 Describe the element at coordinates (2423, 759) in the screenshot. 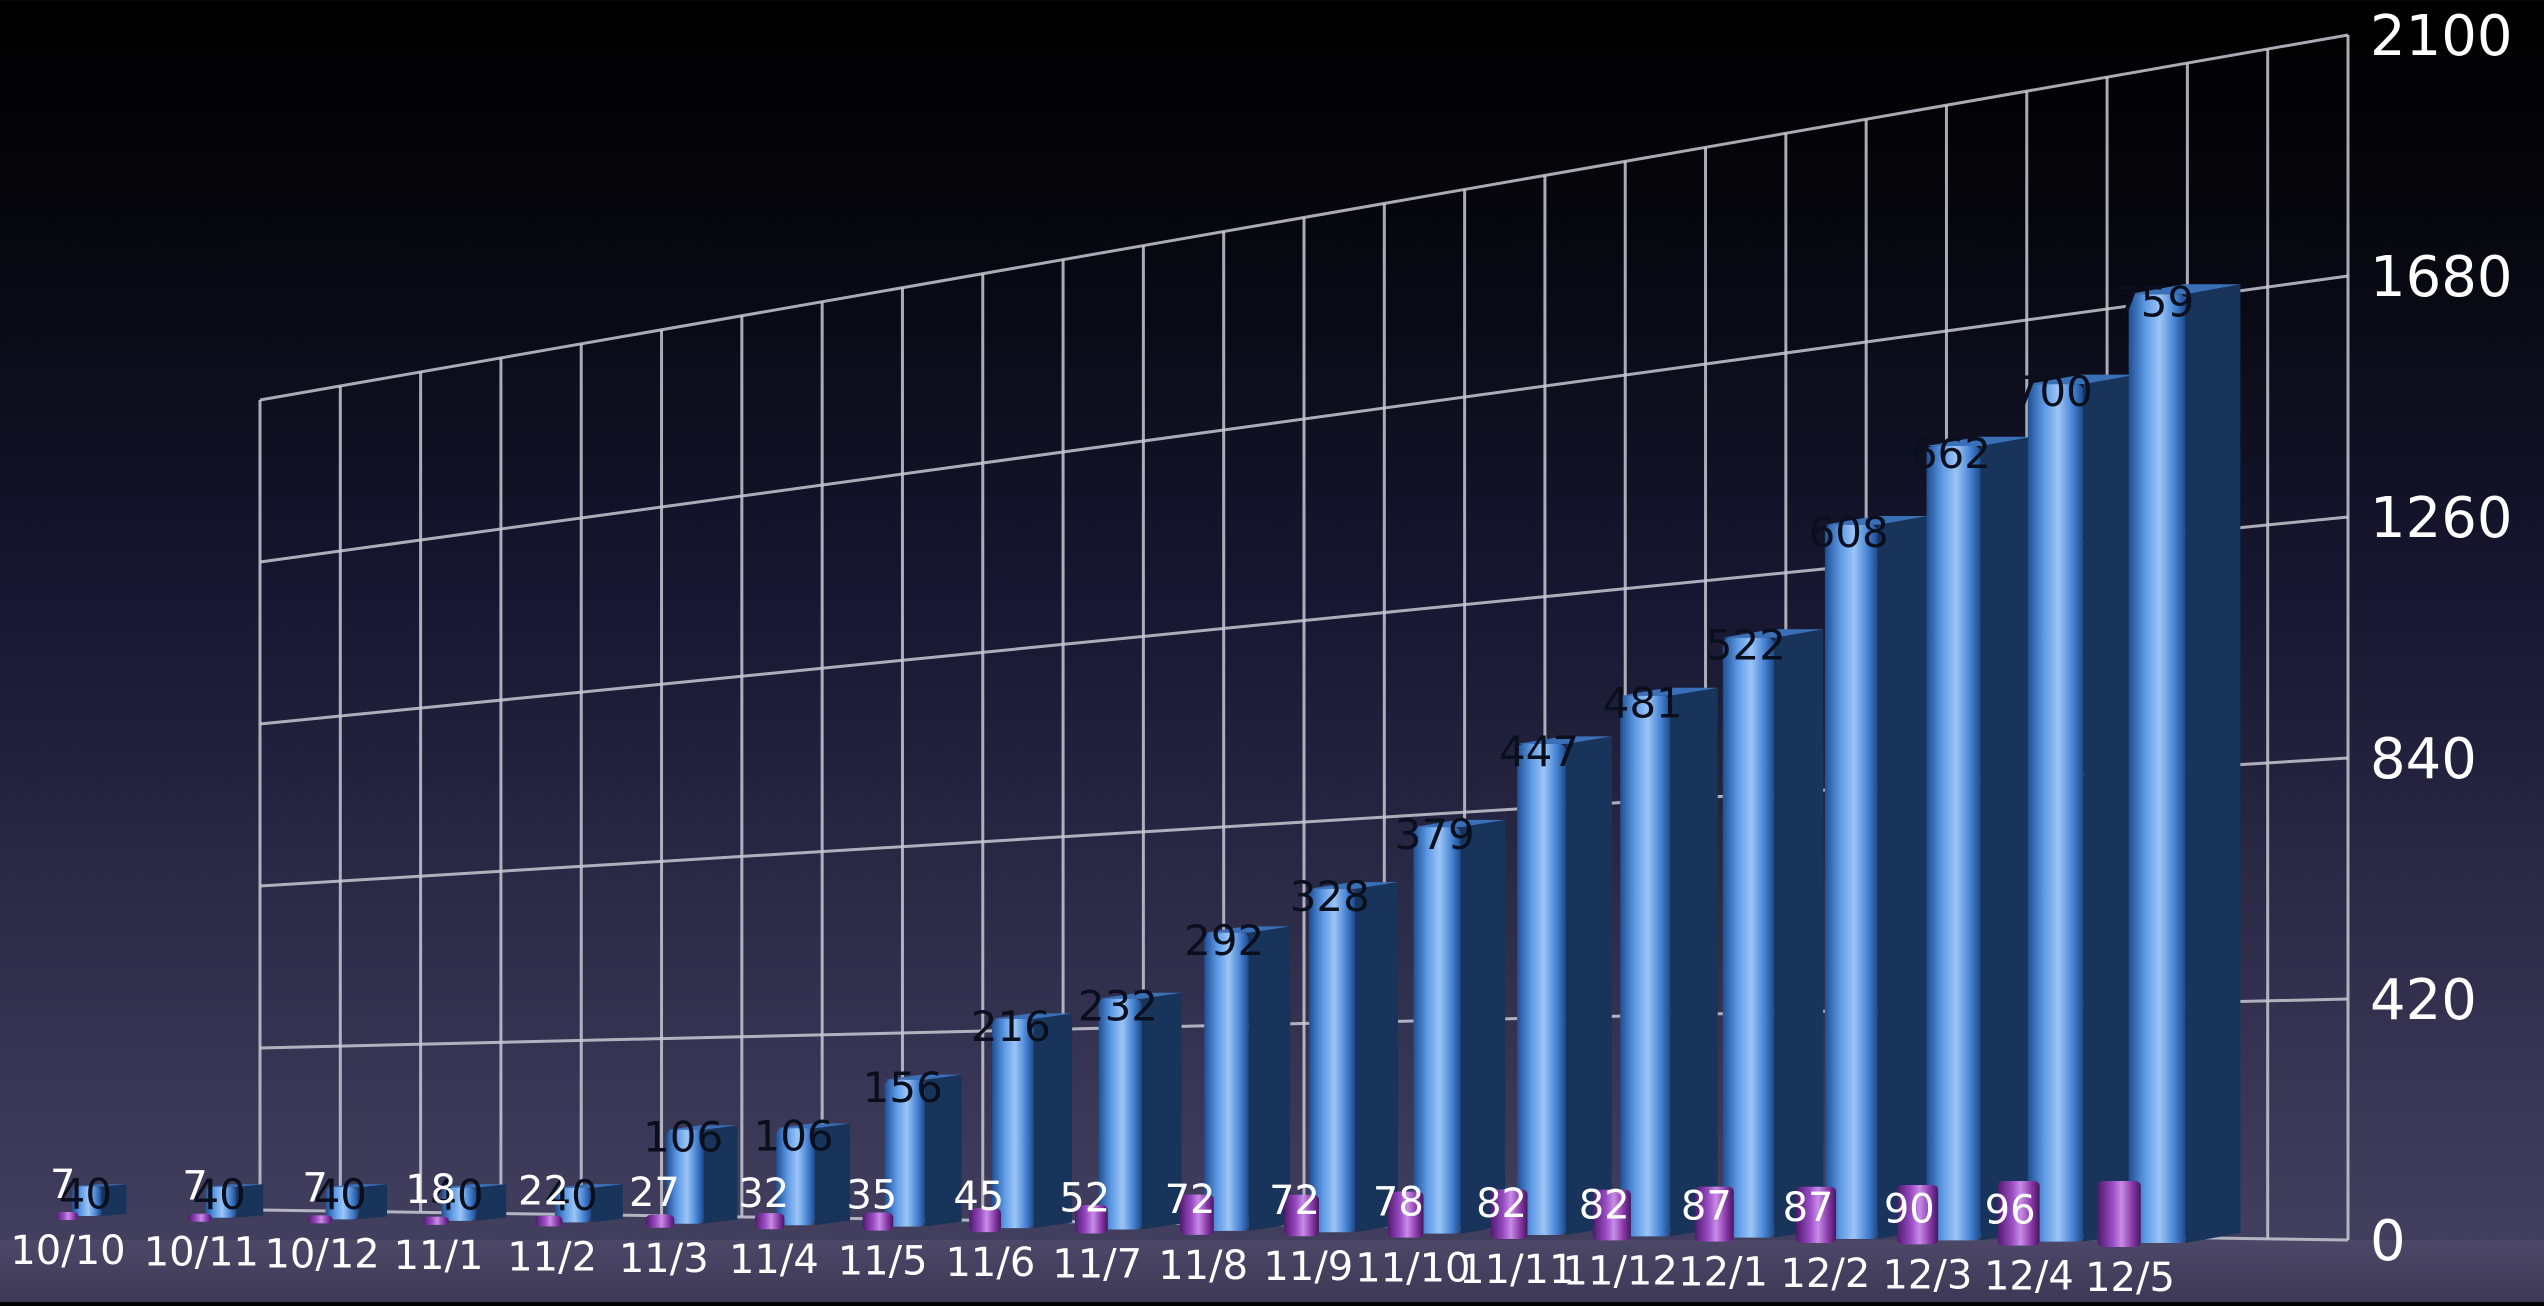

I see `y-tick-label: 840` at that location.